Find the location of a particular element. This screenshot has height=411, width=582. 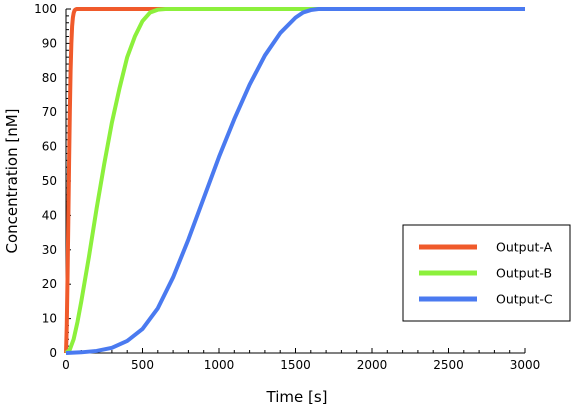

legend-items: Output-A Output-B Output-C is located at coordinates (486, 273).